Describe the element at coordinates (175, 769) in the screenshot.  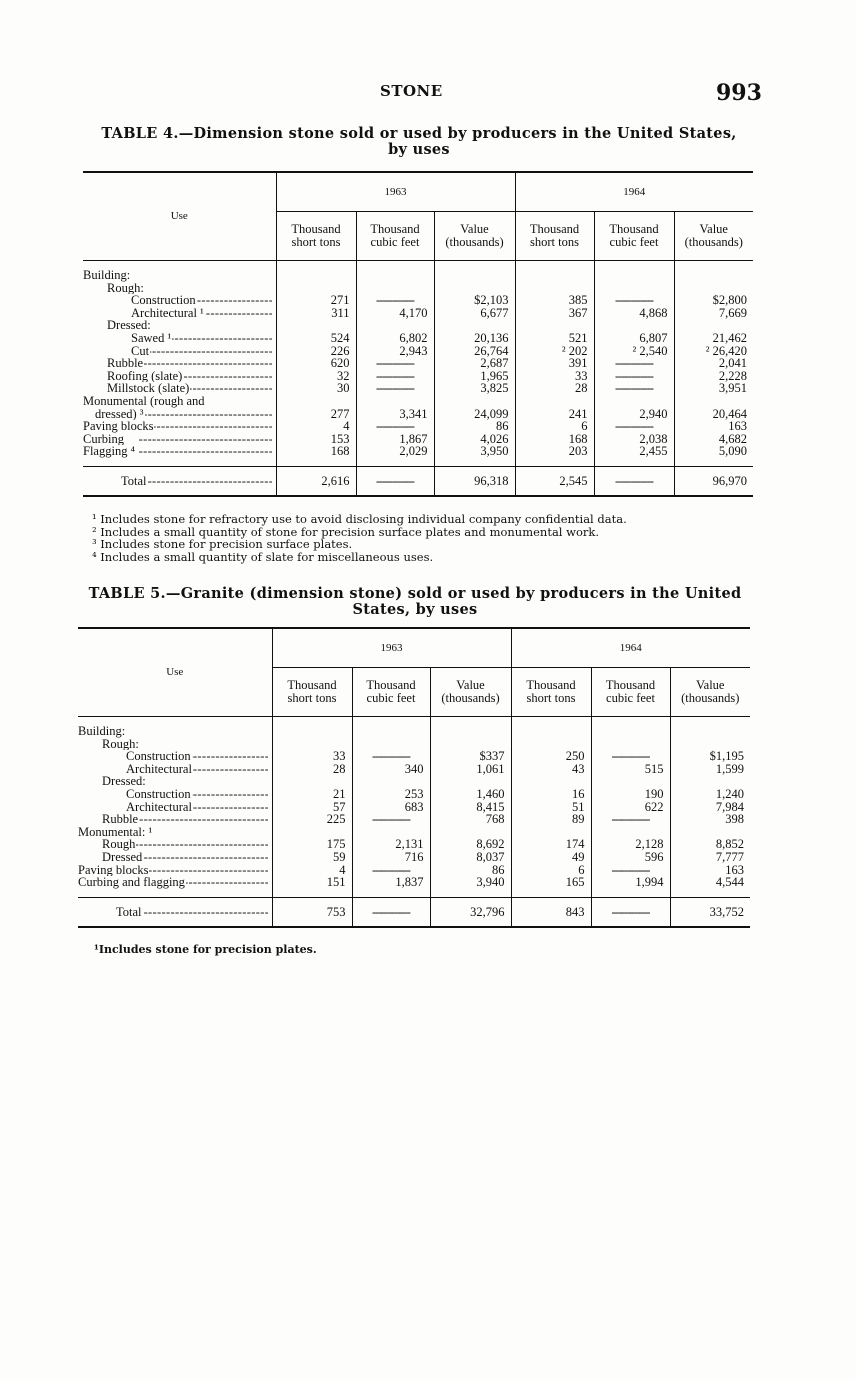
I see `row-label: Architectural` at that location.